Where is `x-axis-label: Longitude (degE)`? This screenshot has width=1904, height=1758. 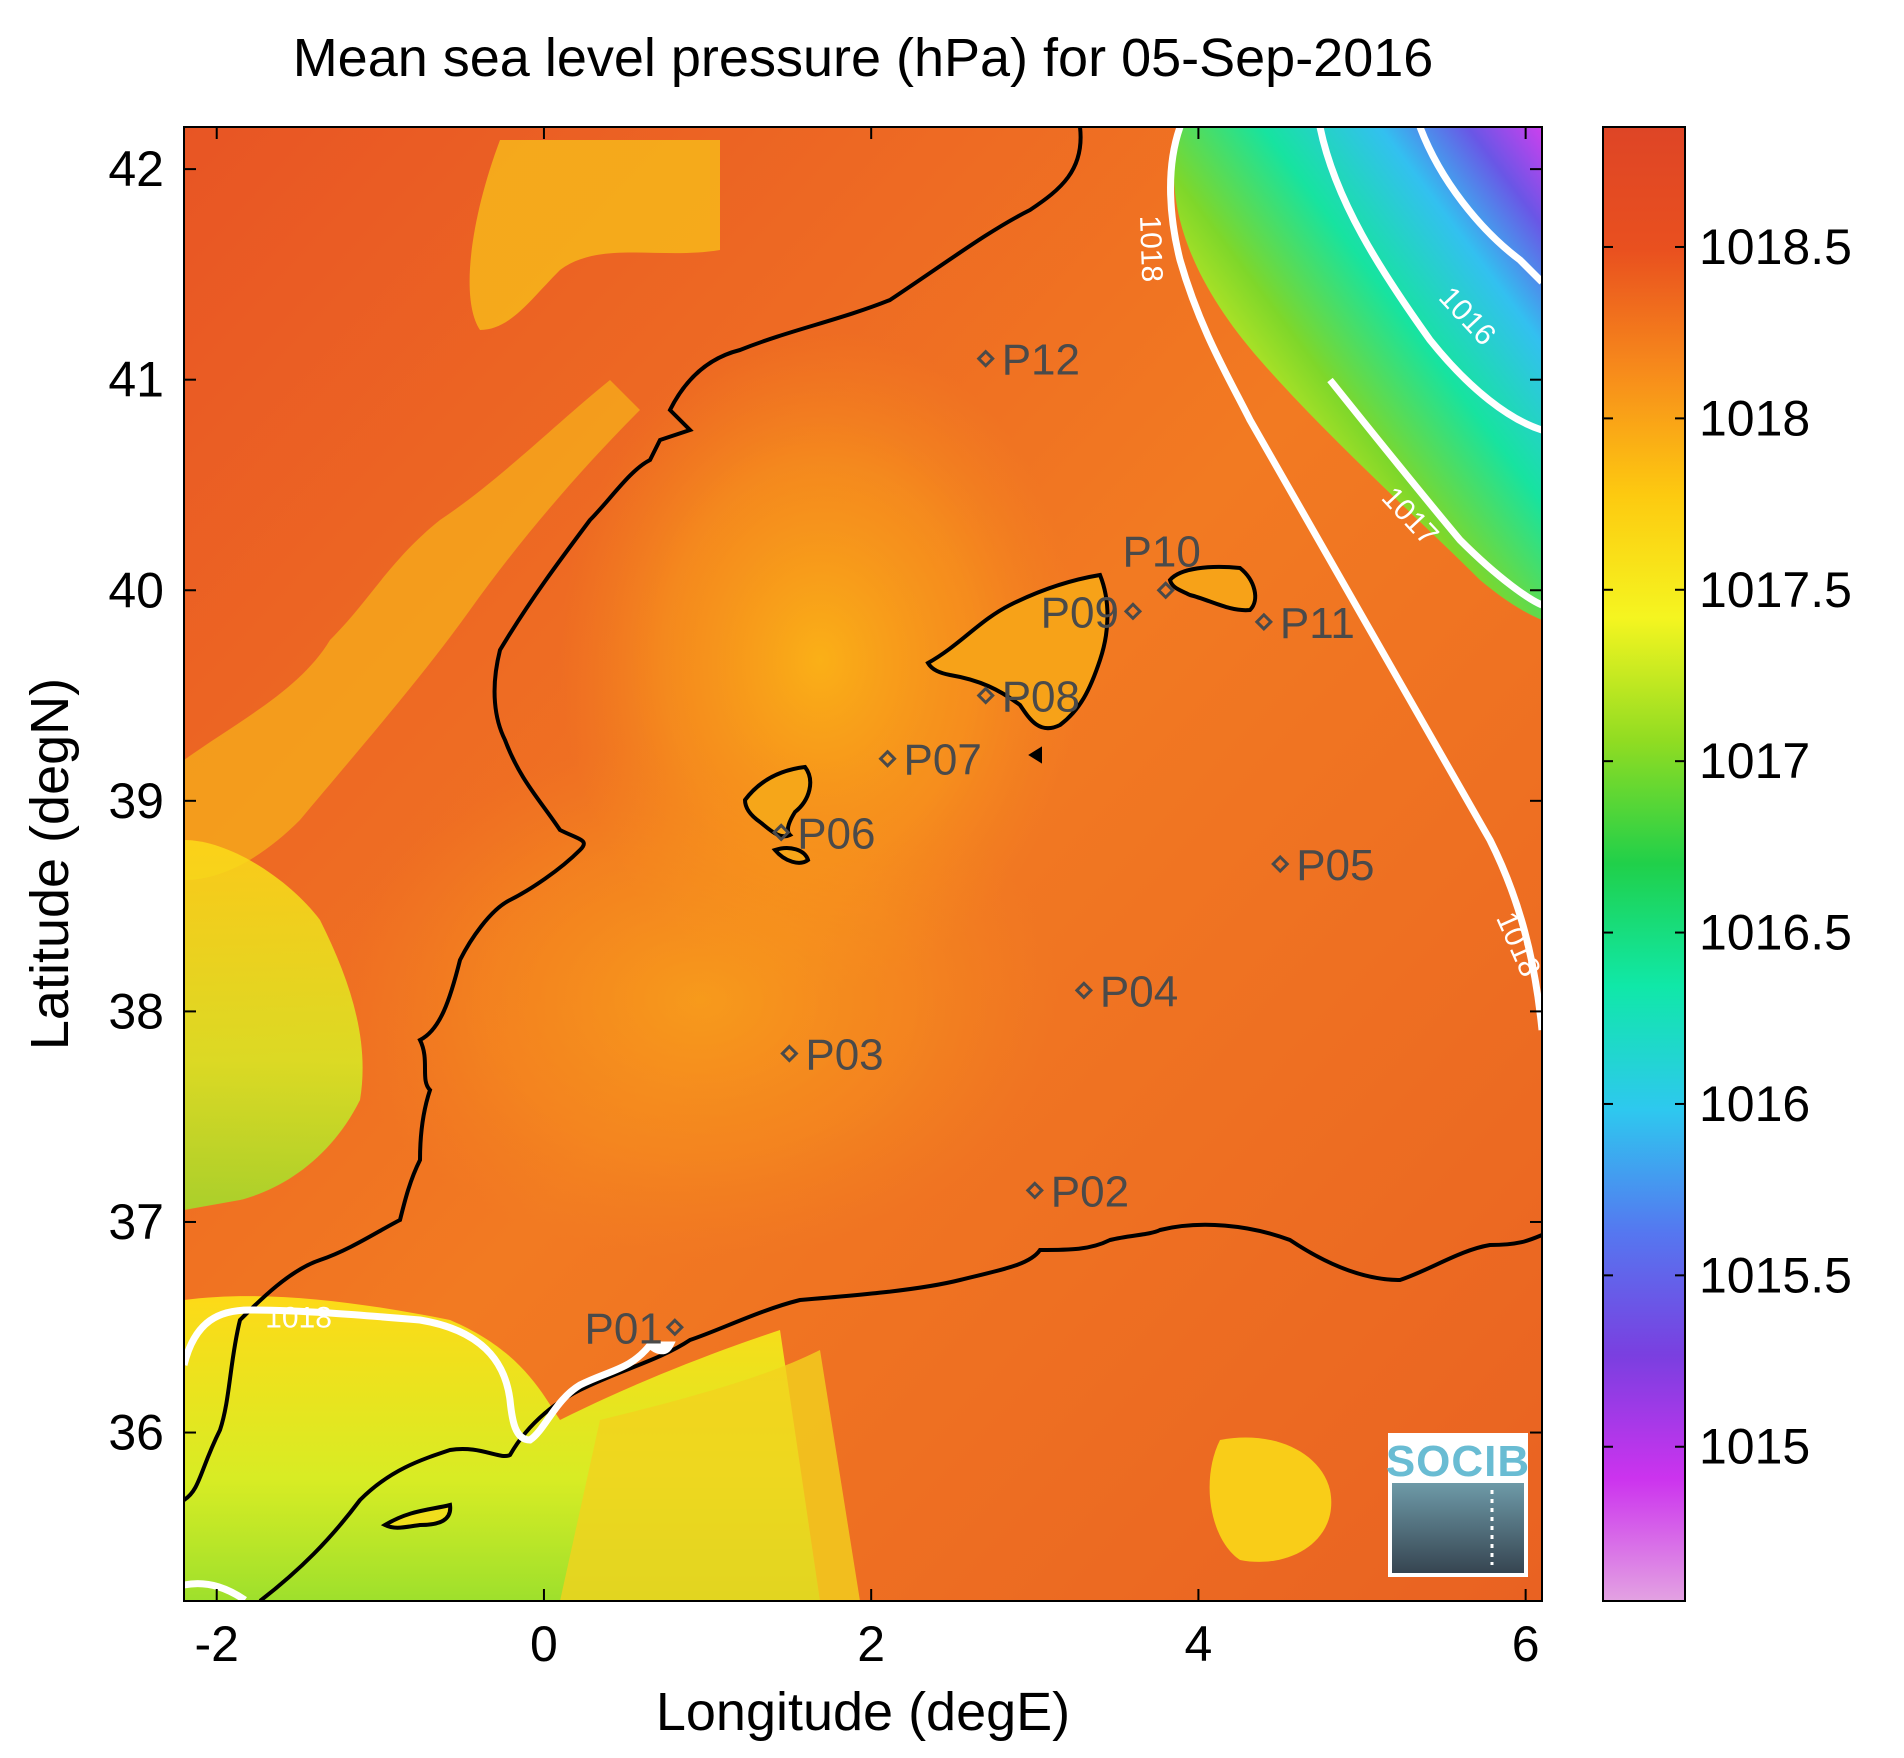
x-axis-label: Longitude (degE) is located at coordinates (863, 1712).